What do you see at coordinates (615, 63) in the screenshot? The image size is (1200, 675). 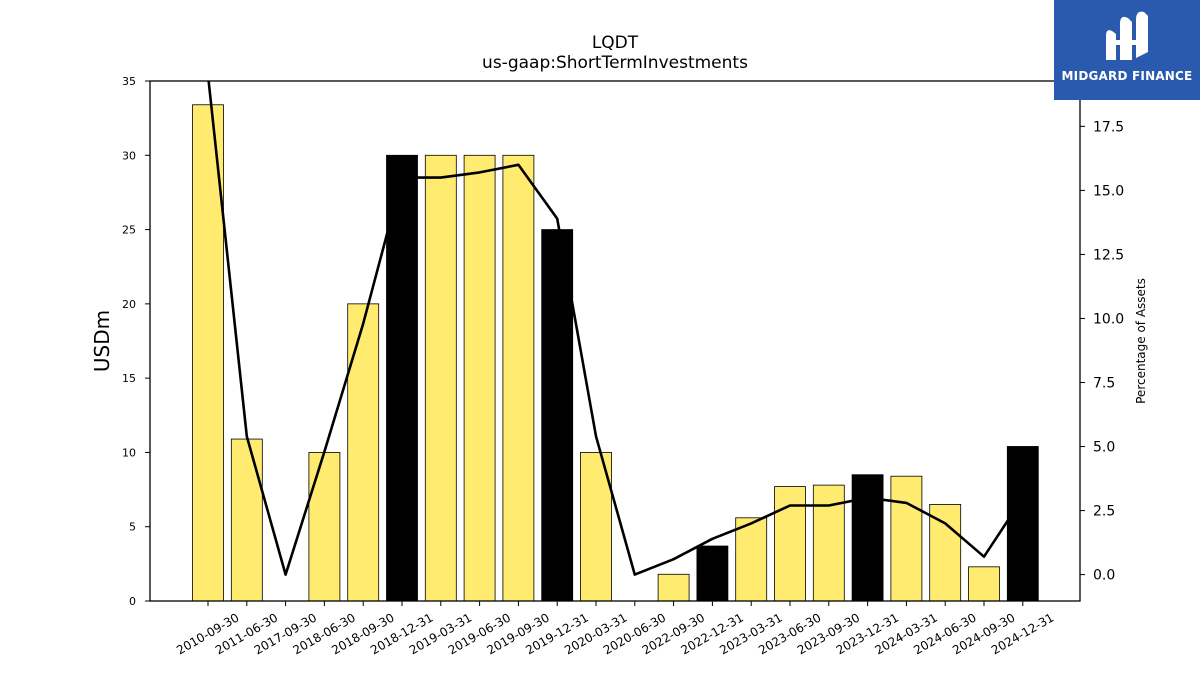 I see `chart-subtitle: us-gaap:ShortTermInvestments` at bounding box center [615, 63].